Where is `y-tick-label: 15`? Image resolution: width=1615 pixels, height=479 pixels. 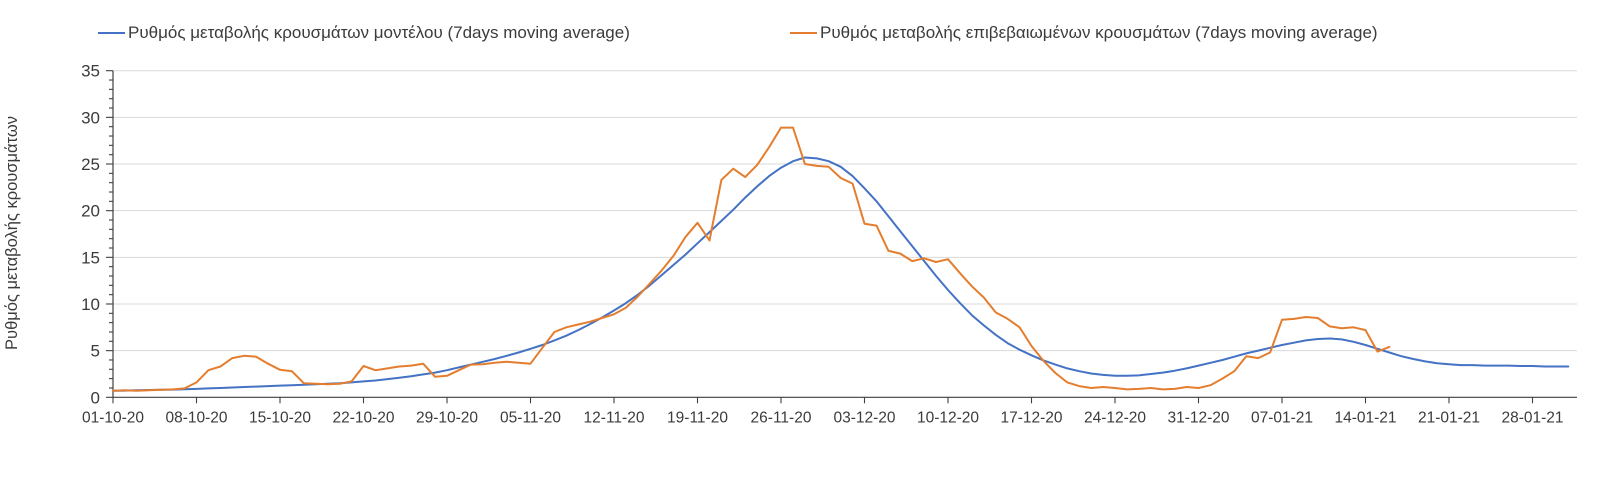
y-tick-label: 15 is located at coordinates (90, 257).